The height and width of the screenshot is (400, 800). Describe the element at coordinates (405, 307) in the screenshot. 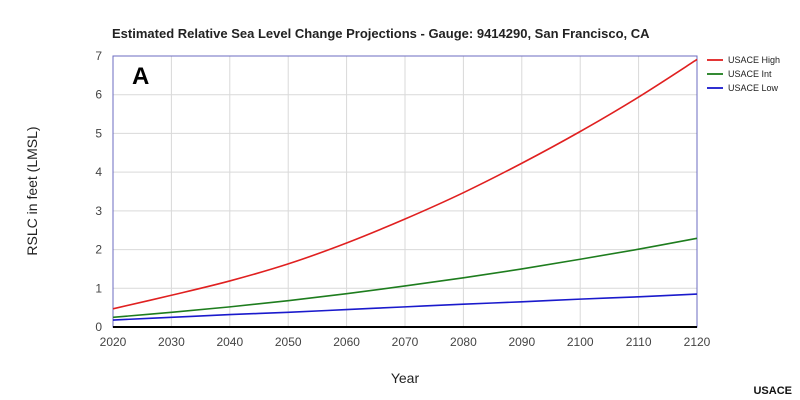

I see `series-line-usace-low` at that location.